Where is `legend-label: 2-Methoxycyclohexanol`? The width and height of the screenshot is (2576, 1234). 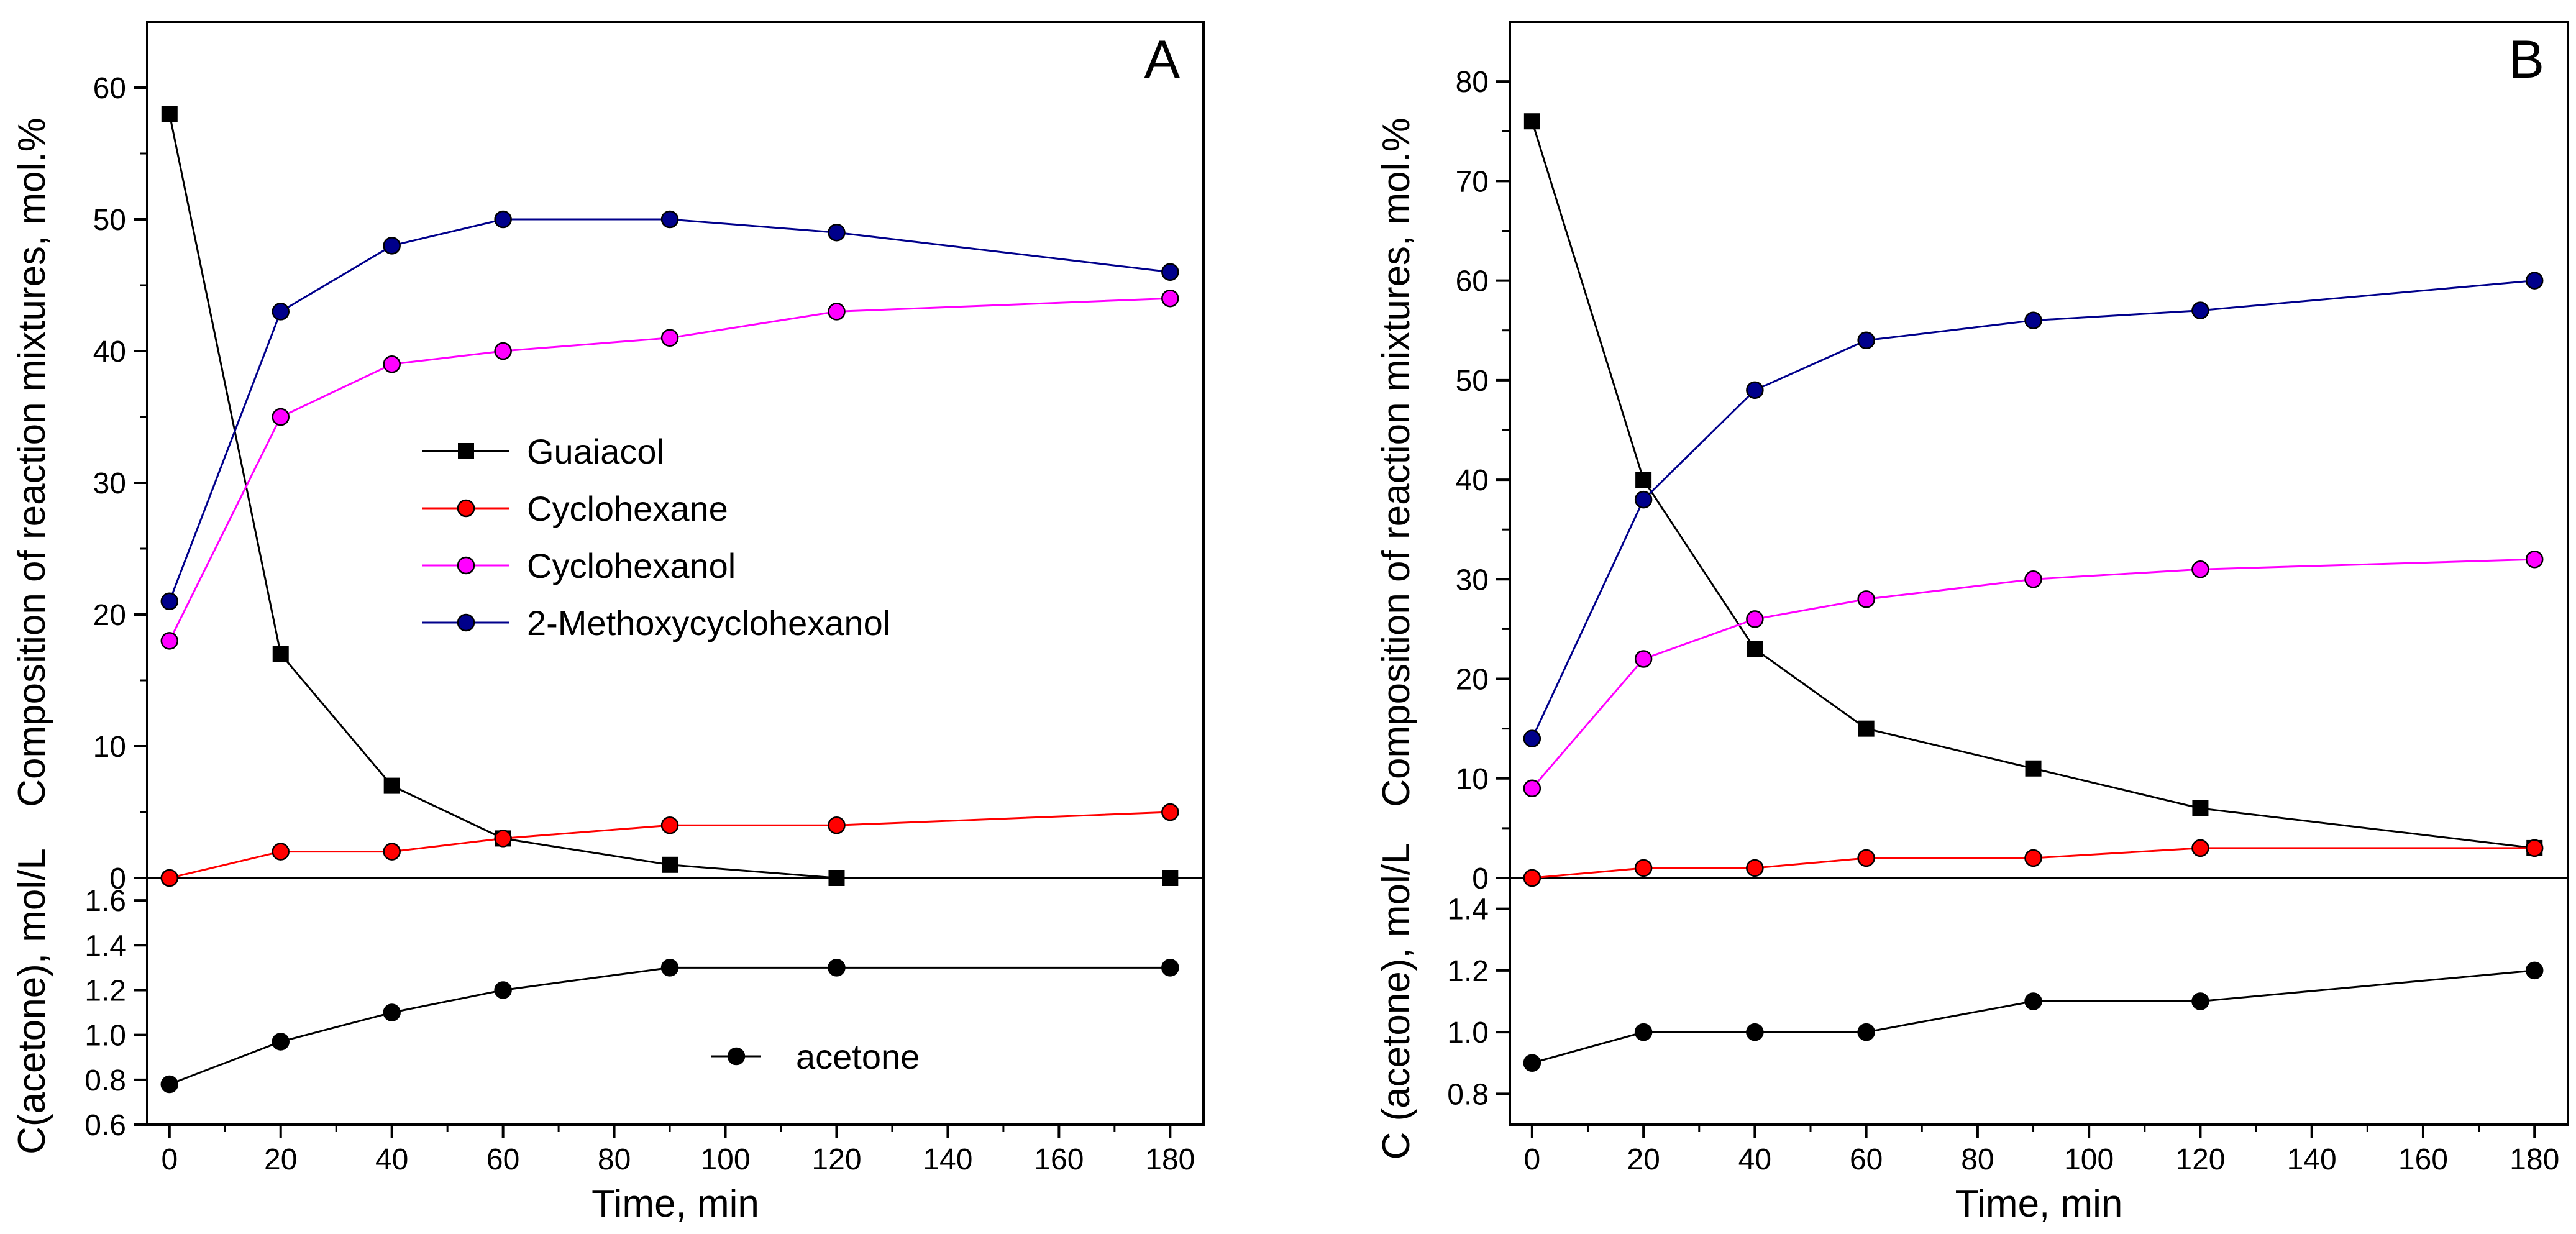
legend-label: 2-Methoxycyclohexanol is located at coordinates (708, 622).